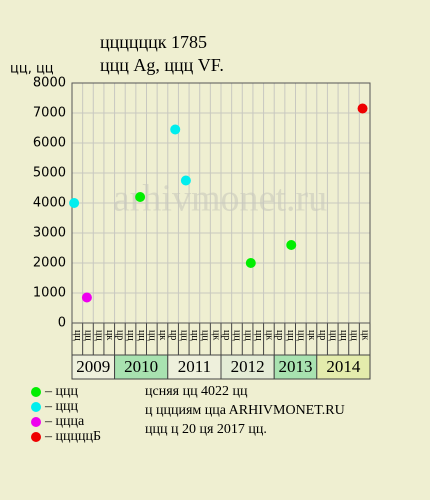  What do you see at coordinates (32, 69) in the screenshot?
I see `y-axis-label: цц, цц` at bounding box center [32, 69].